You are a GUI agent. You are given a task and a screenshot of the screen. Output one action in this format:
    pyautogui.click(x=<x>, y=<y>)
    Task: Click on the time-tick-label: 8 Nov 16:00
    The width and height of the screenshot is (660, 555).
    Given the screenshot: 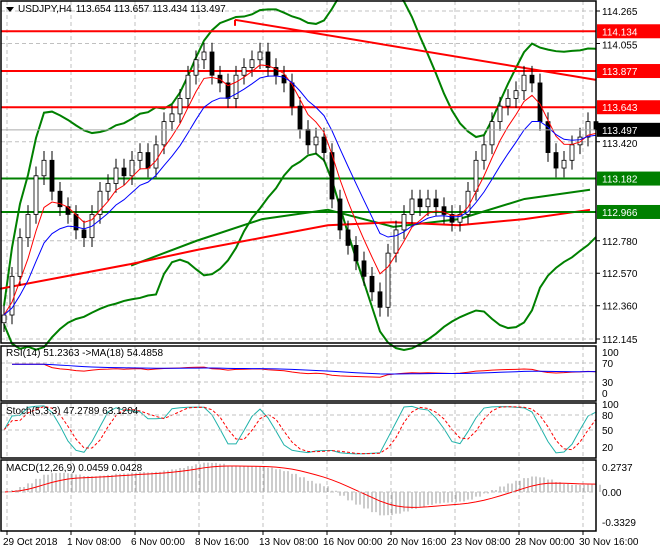 What is the action you would take?
    pyautogui.click(x=222, y=542)
    